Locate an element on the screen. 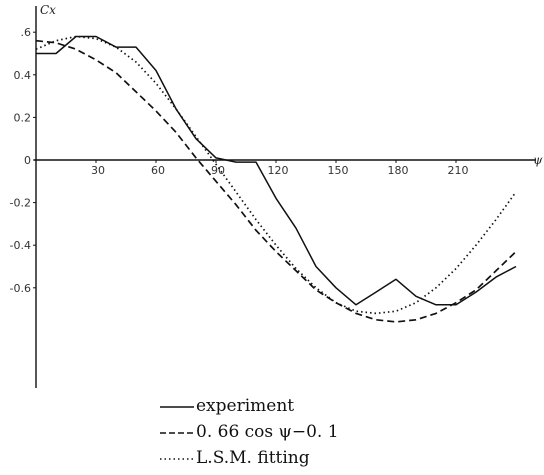 This screenshot has height=475, width=544. y-tick-label: -0.2 is located at coordinates (20, 203).